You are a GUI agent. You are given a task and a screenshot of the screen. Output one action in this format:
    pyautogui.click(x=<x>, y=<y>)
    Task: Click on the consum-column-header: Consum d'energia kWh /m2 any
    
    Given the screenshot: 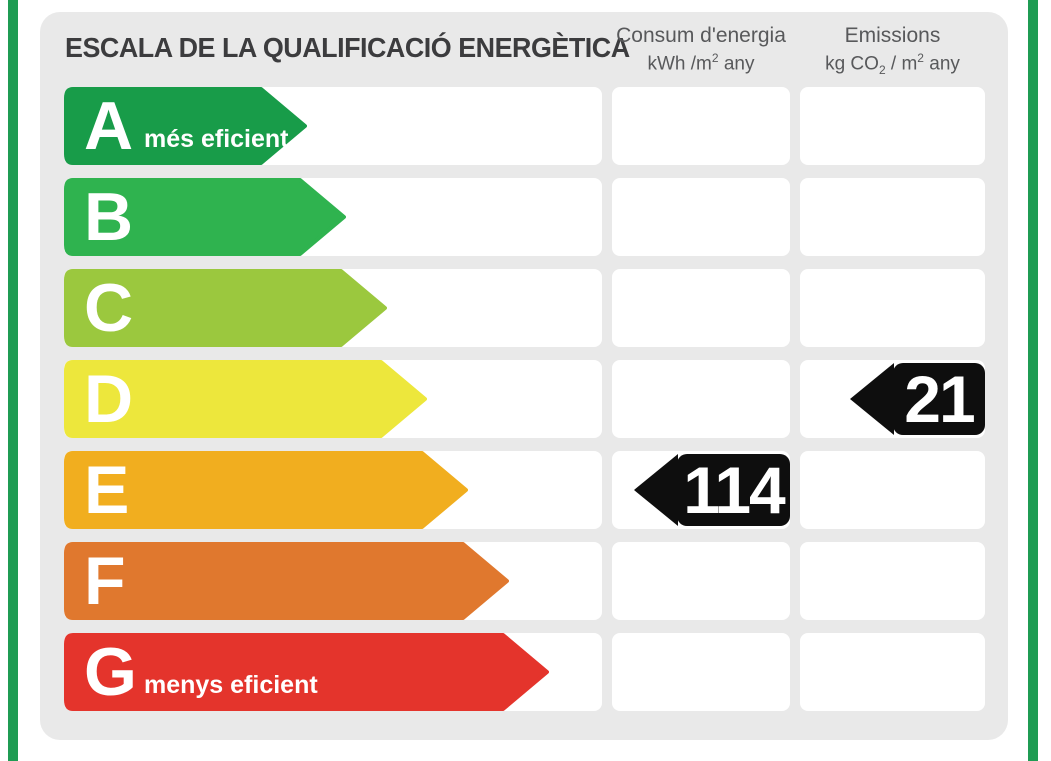 What is the action you would take?
    pyautogui.click(x=701, y=49)
    